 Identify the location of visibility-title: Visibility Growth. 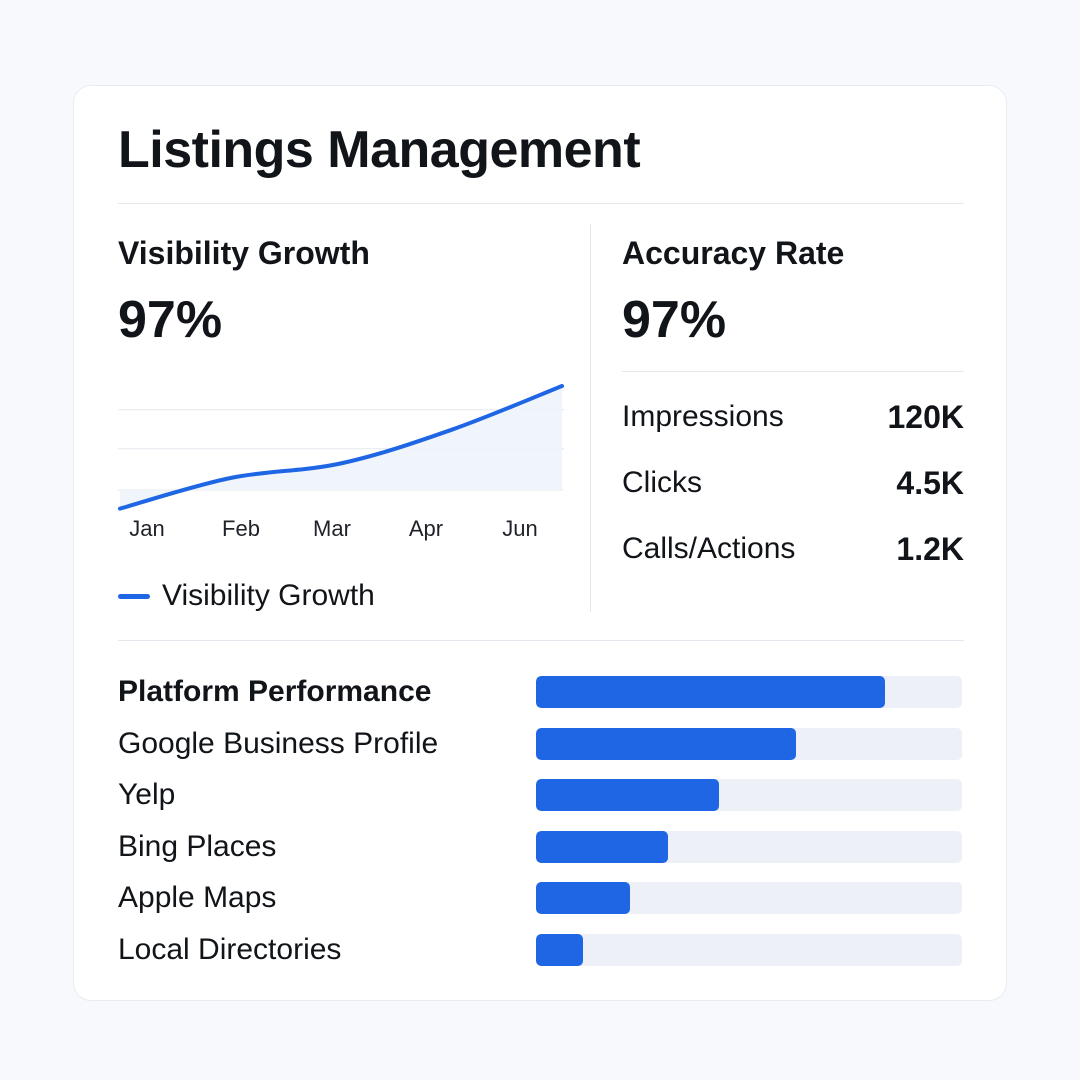
(244, 253).